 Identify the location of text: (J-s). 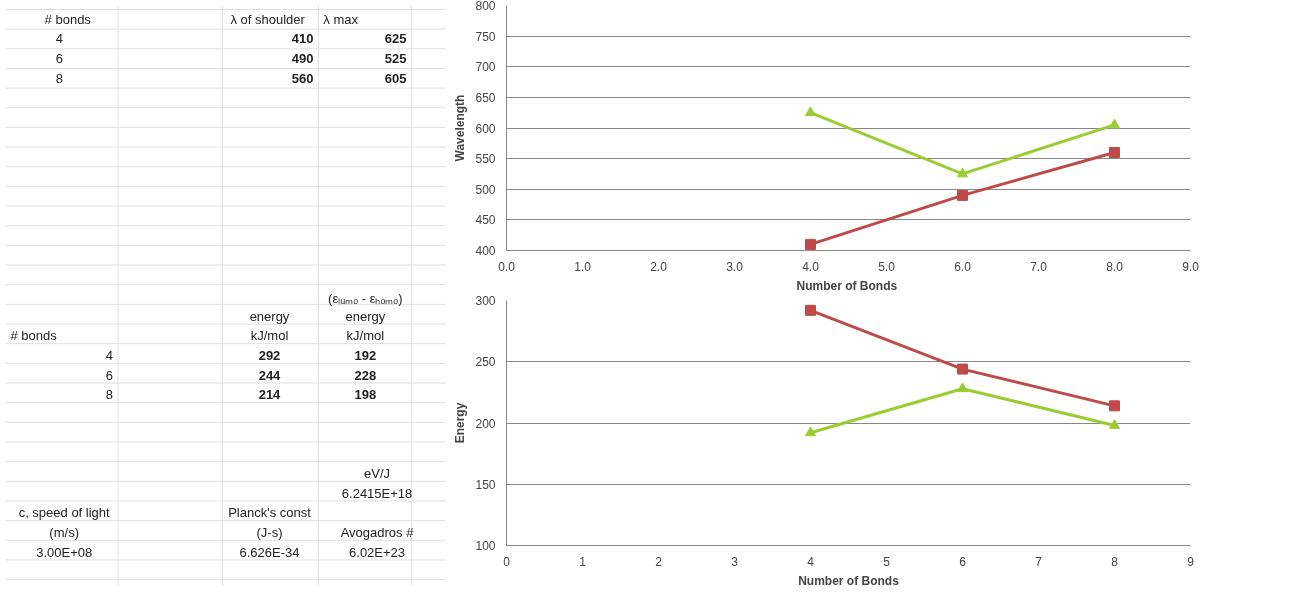
(269, 532).